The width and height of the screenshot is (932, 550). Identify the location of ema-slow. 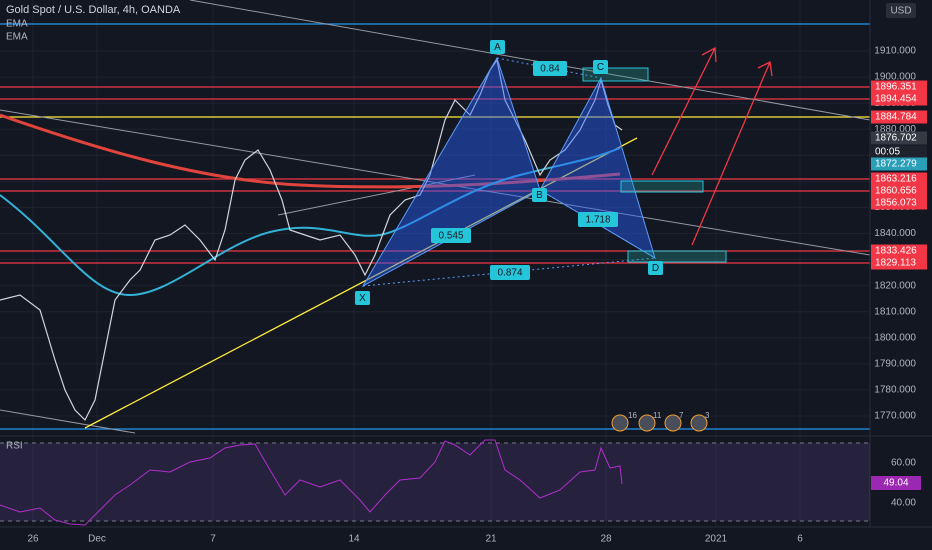
(310, 151).